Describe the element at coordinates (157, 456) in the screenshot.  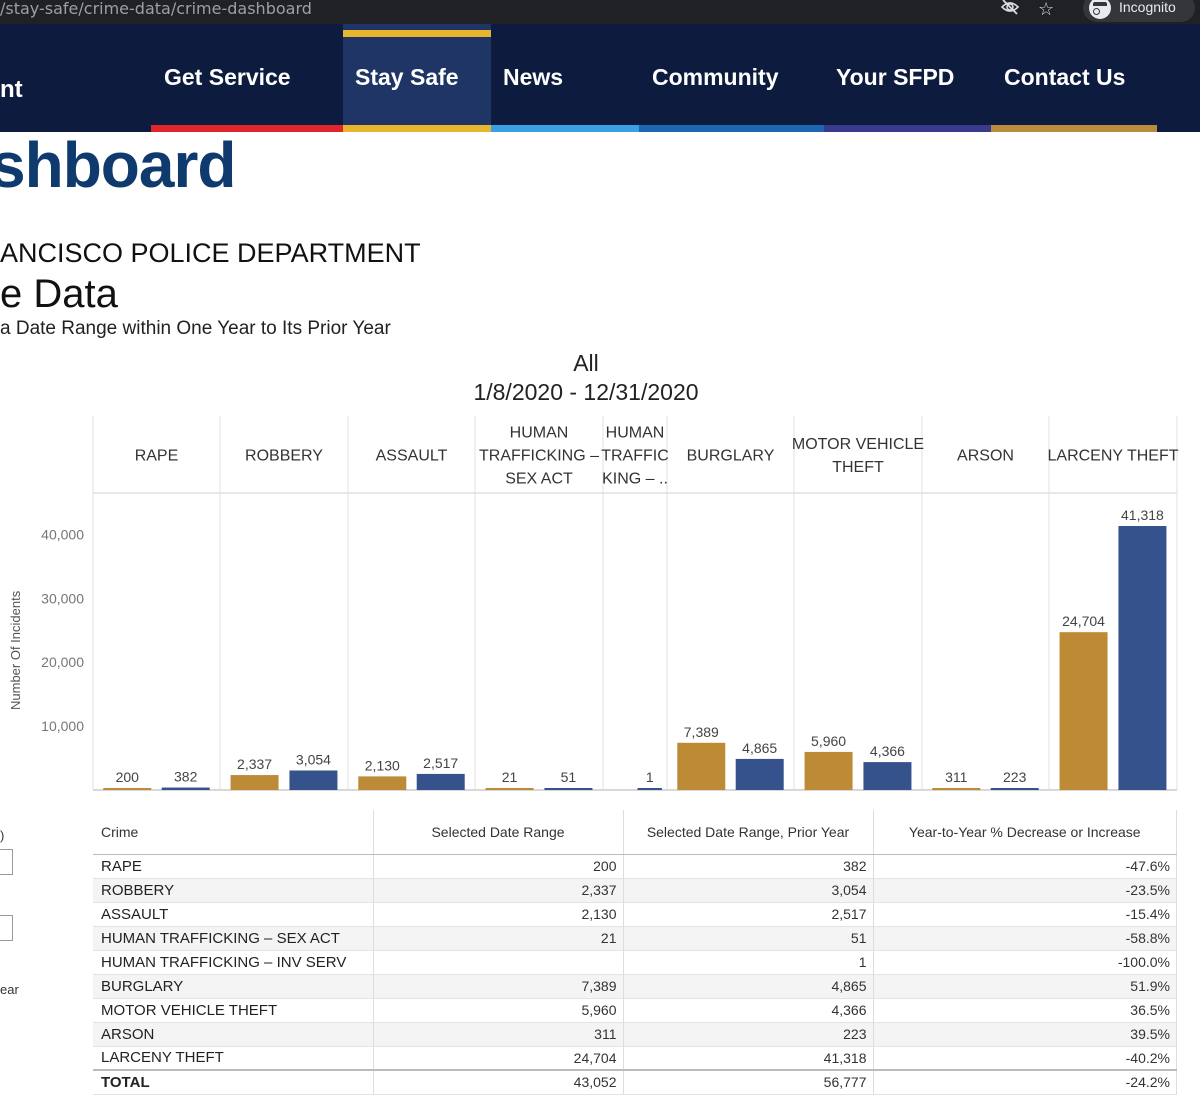
I see `category-label: RAPE` at that location.